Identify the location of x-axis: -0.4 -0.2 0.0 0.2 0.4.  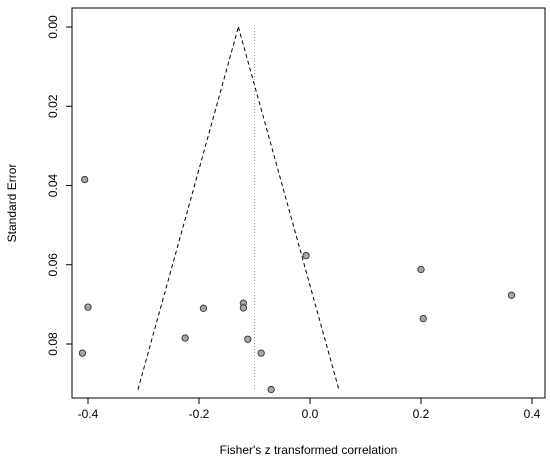
(309, 409).